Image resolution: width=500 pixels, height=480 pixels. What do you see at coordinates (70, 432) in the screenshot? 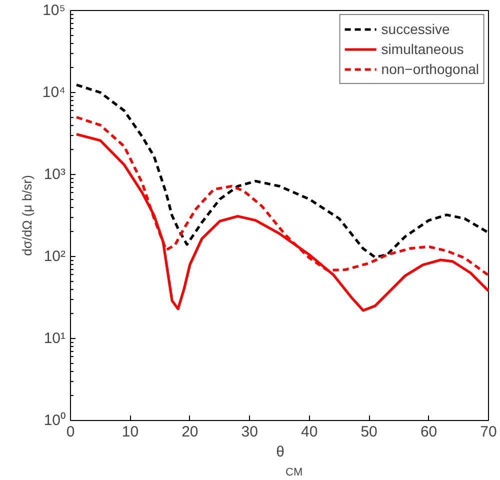
I see `x-tick-label: 0` at bounding box center [70, 432].